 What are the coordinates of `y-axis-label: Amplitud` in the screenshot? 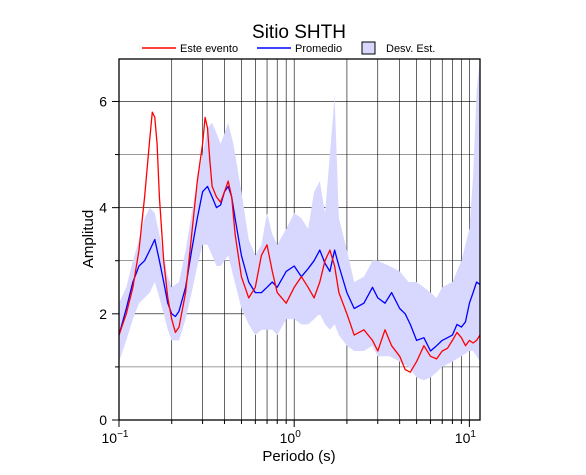 It's located at (88, 239).